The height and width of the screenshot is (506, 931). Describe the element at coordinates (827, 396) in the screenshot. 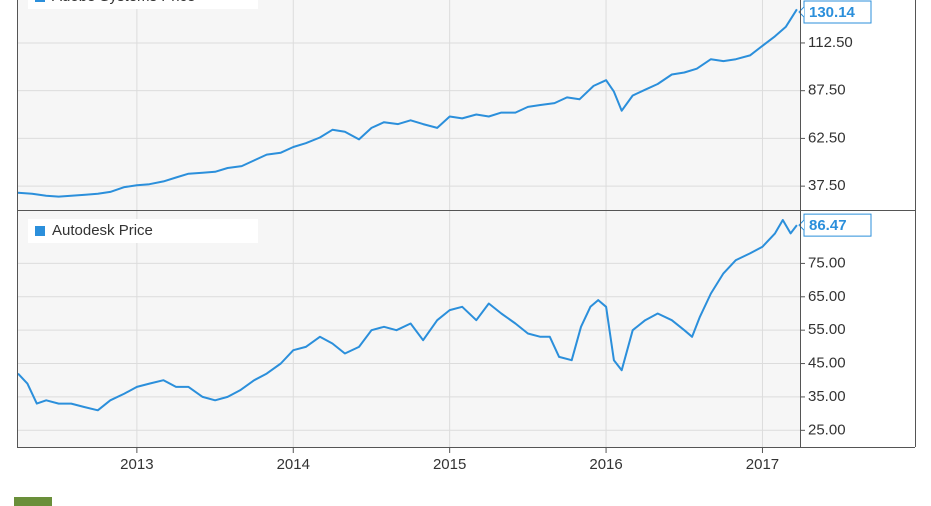

I see `y-tick-label: 35.00` at that location.